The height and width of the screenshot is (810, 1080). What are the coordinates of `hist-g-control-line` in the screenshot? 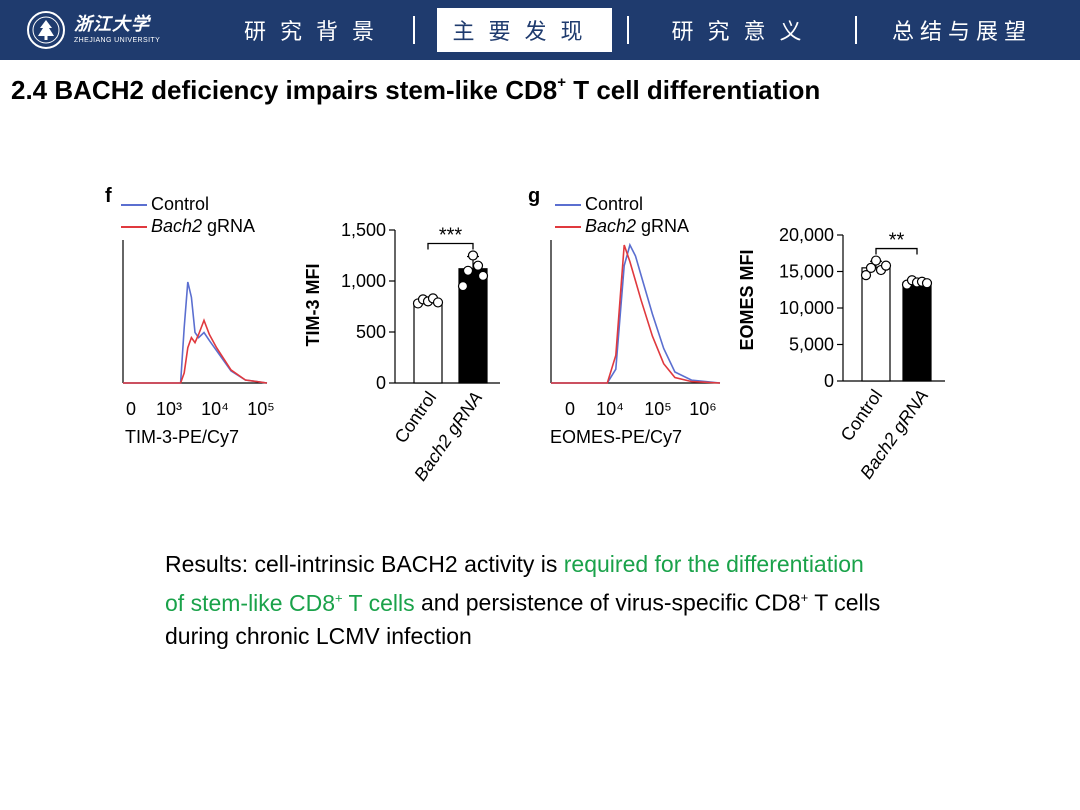 It's located at (636, 313).